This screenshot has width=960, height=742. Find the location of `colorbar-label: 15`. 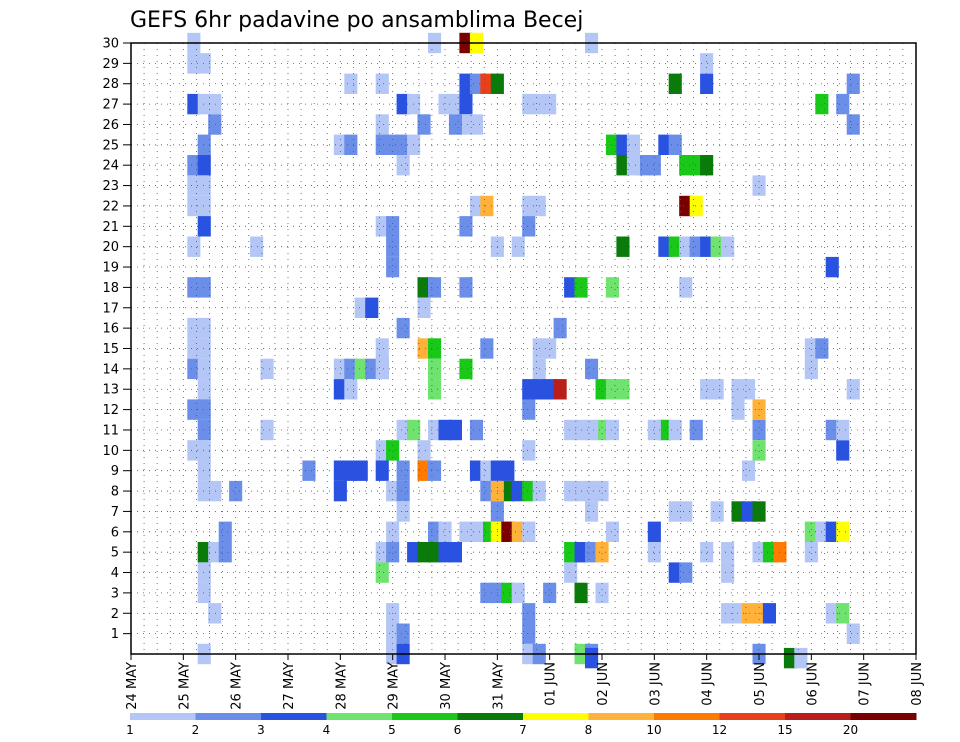

colorbar-label: 15 is located at coordinates (784, 730).